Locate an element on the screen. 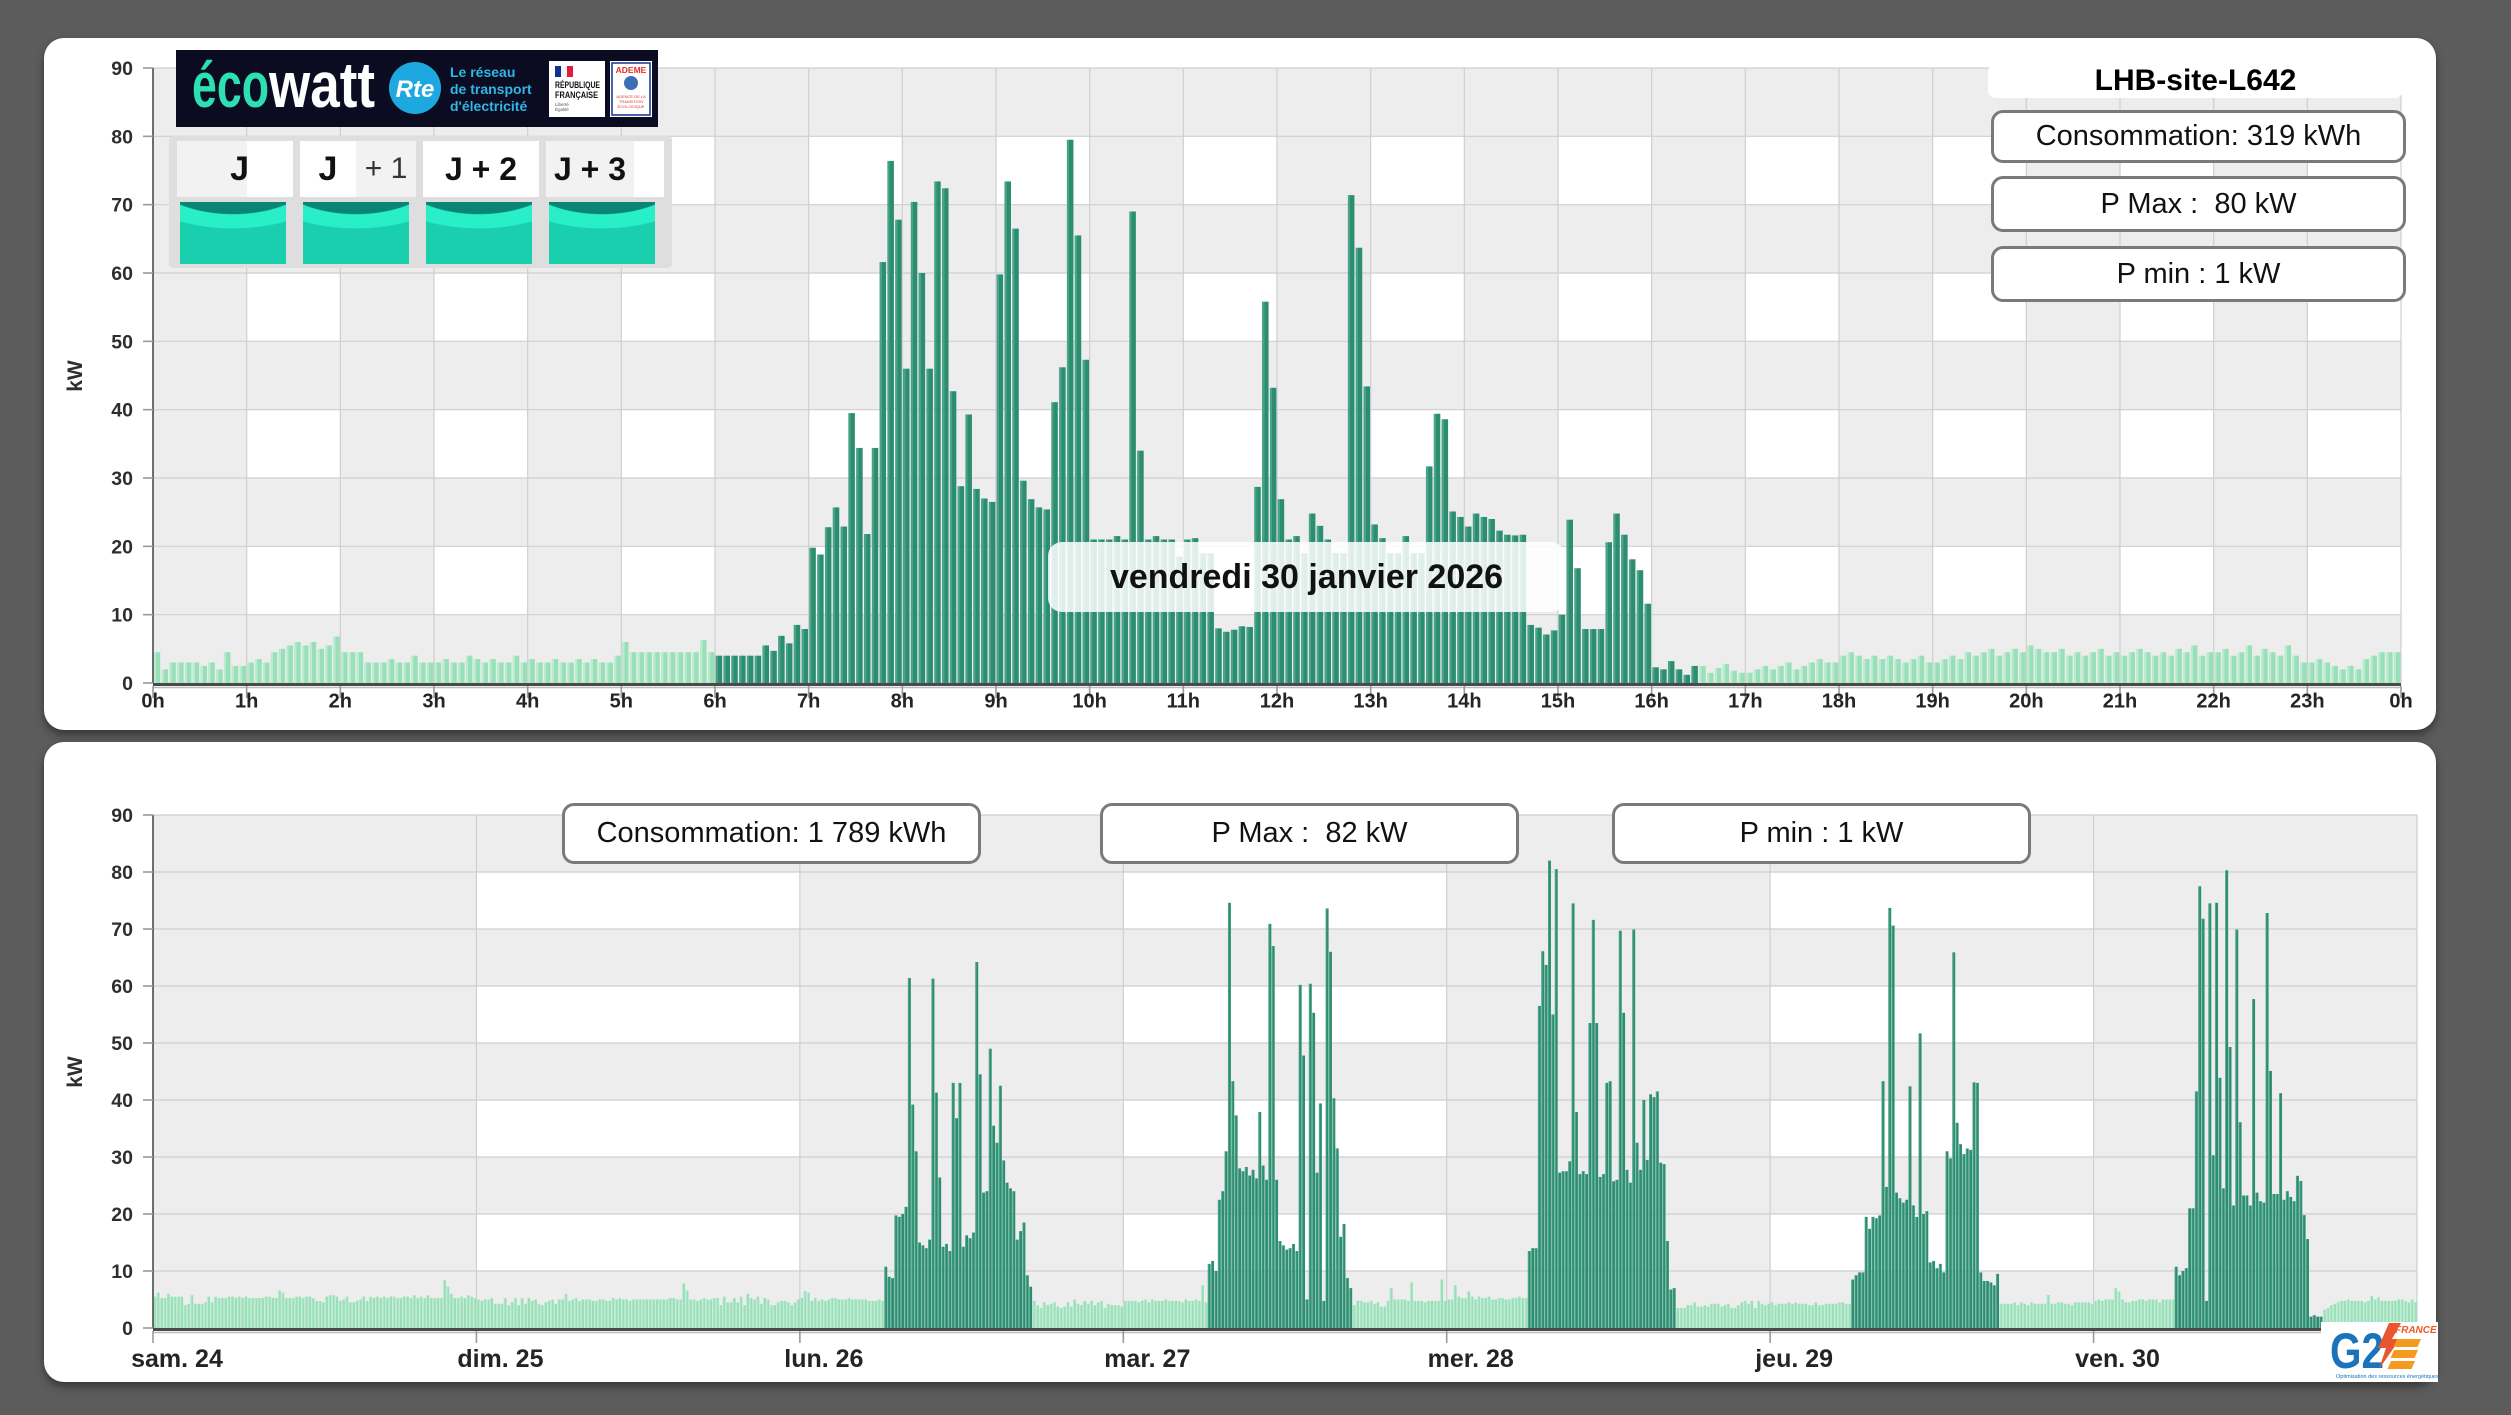 The height and width of the screenshot is (1415, 2511). svg-text: 12h is located at coordinates (1277, 702).